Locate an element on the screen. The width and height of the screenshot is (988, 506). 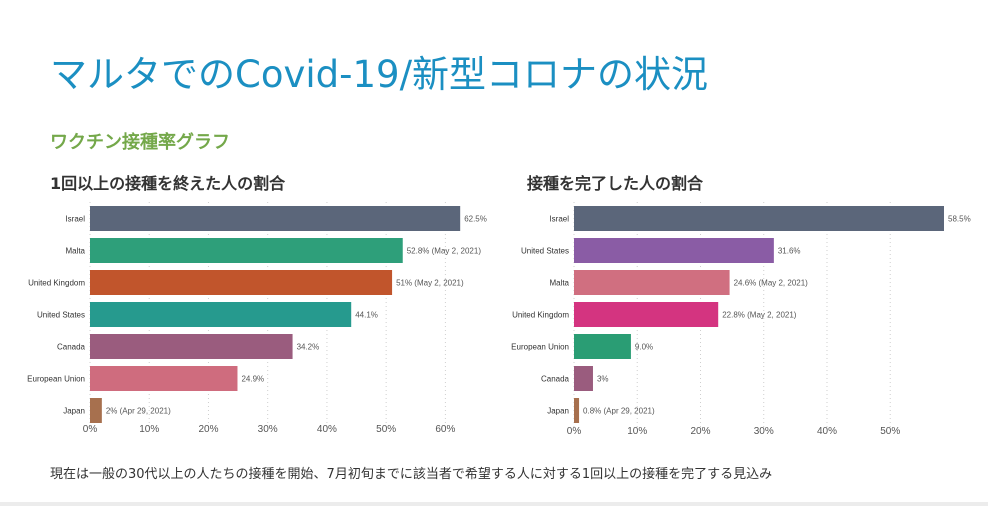
first-dose-x-tick-label: 50% is located at coordinates (386, 429).